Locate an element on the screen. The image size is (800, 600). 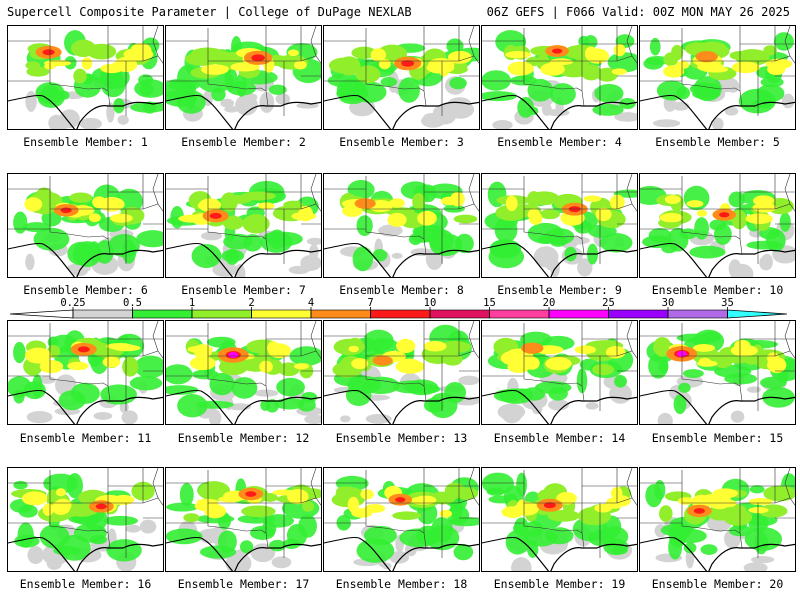
colorbar-tick-label: 25 is located at coordinates (608, 303).